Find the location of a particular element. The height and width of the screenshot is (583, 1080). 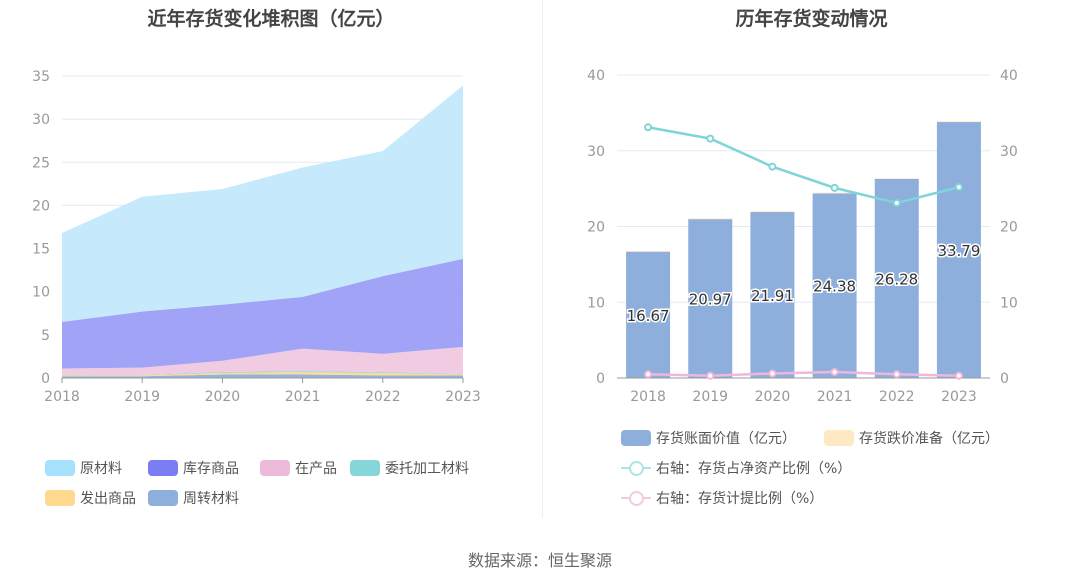

bar-value-label: 26.28 is located at coordinates (896, 279).